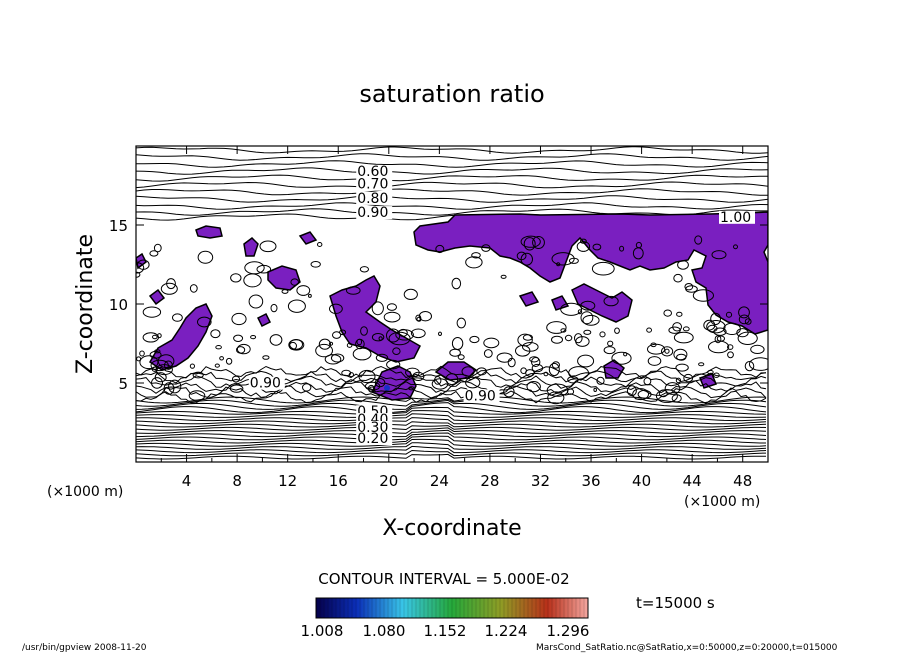 Image resolution: width=904 pixels, height=658 pixels. Describe the element at coordinates (157, 297) in the screenshot. I see `region-small-c` at that location.